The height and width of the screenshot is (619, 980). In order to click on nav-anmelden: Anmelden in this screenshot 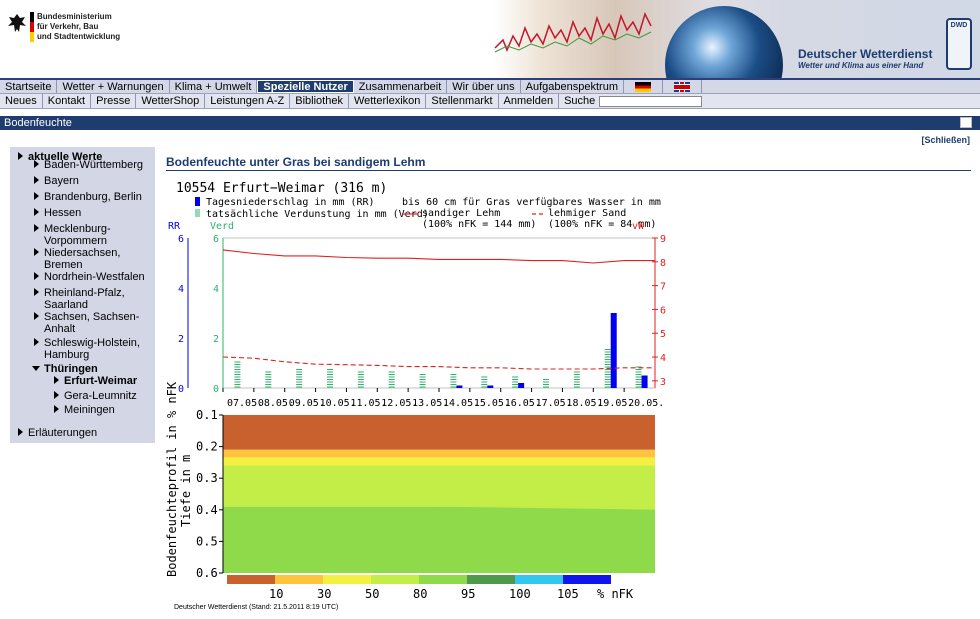, I will do `click(529, 101)`.